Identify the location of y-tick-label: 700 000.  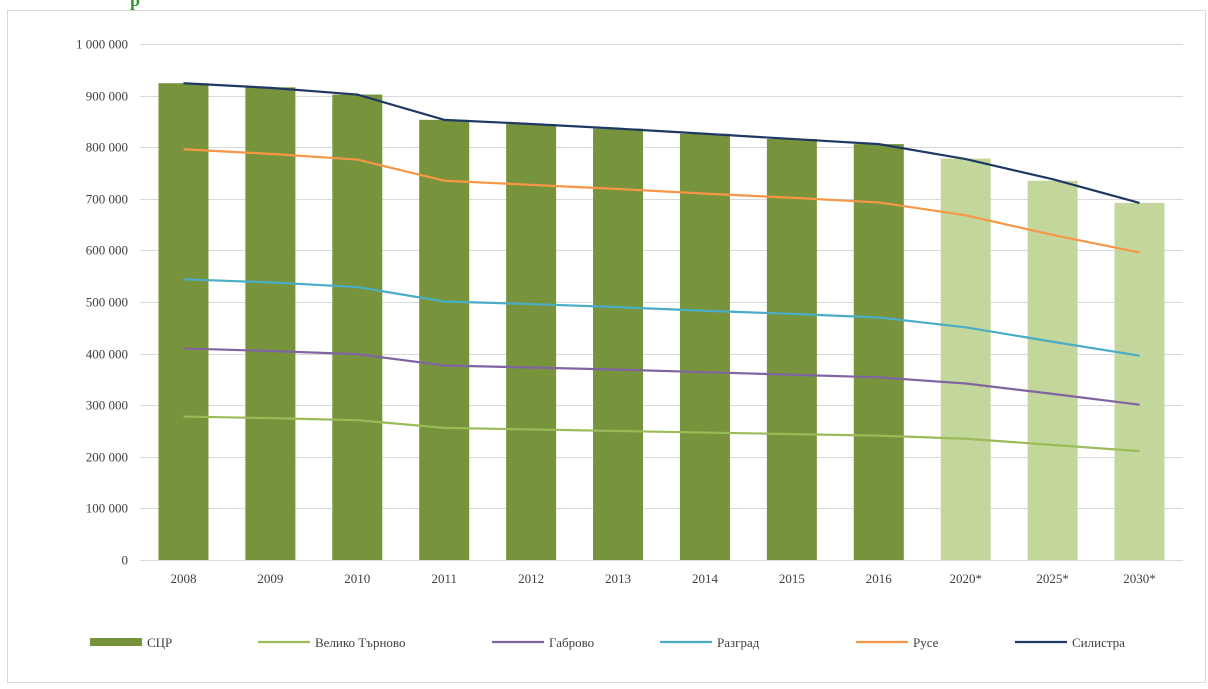
(107, 199).